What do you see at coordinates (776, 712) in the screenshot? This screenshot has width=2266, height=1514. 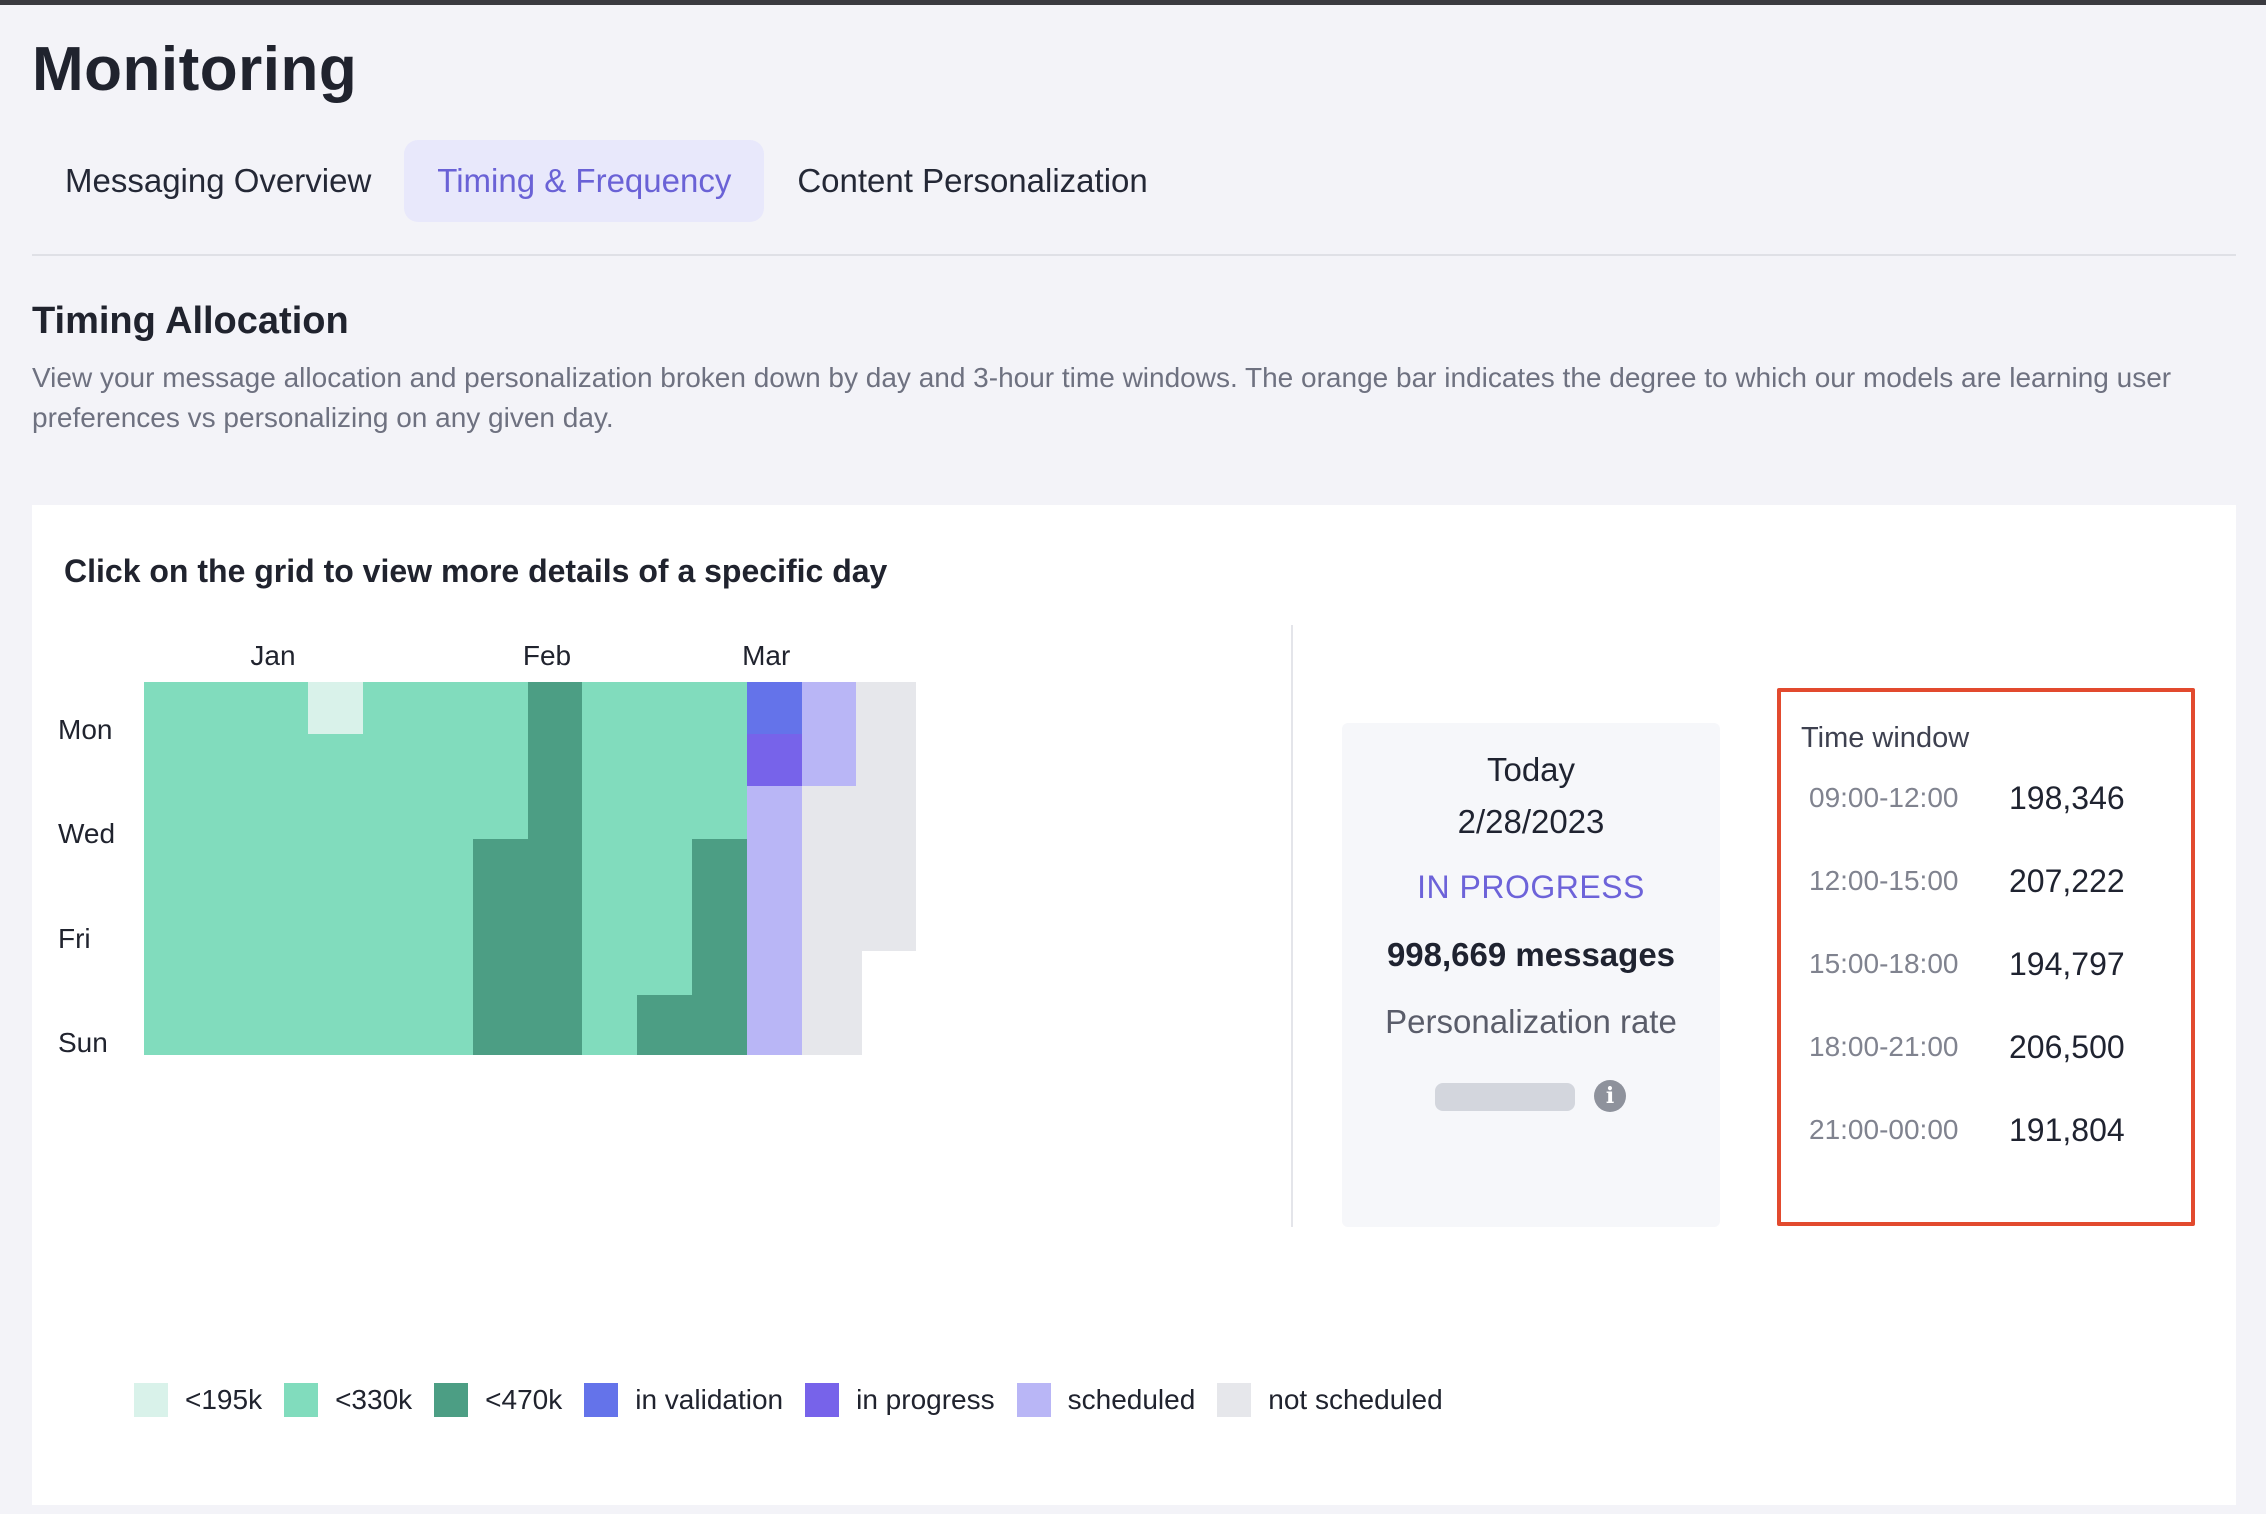 I see `grid-cell-valid` at bounding box center [776, 712].